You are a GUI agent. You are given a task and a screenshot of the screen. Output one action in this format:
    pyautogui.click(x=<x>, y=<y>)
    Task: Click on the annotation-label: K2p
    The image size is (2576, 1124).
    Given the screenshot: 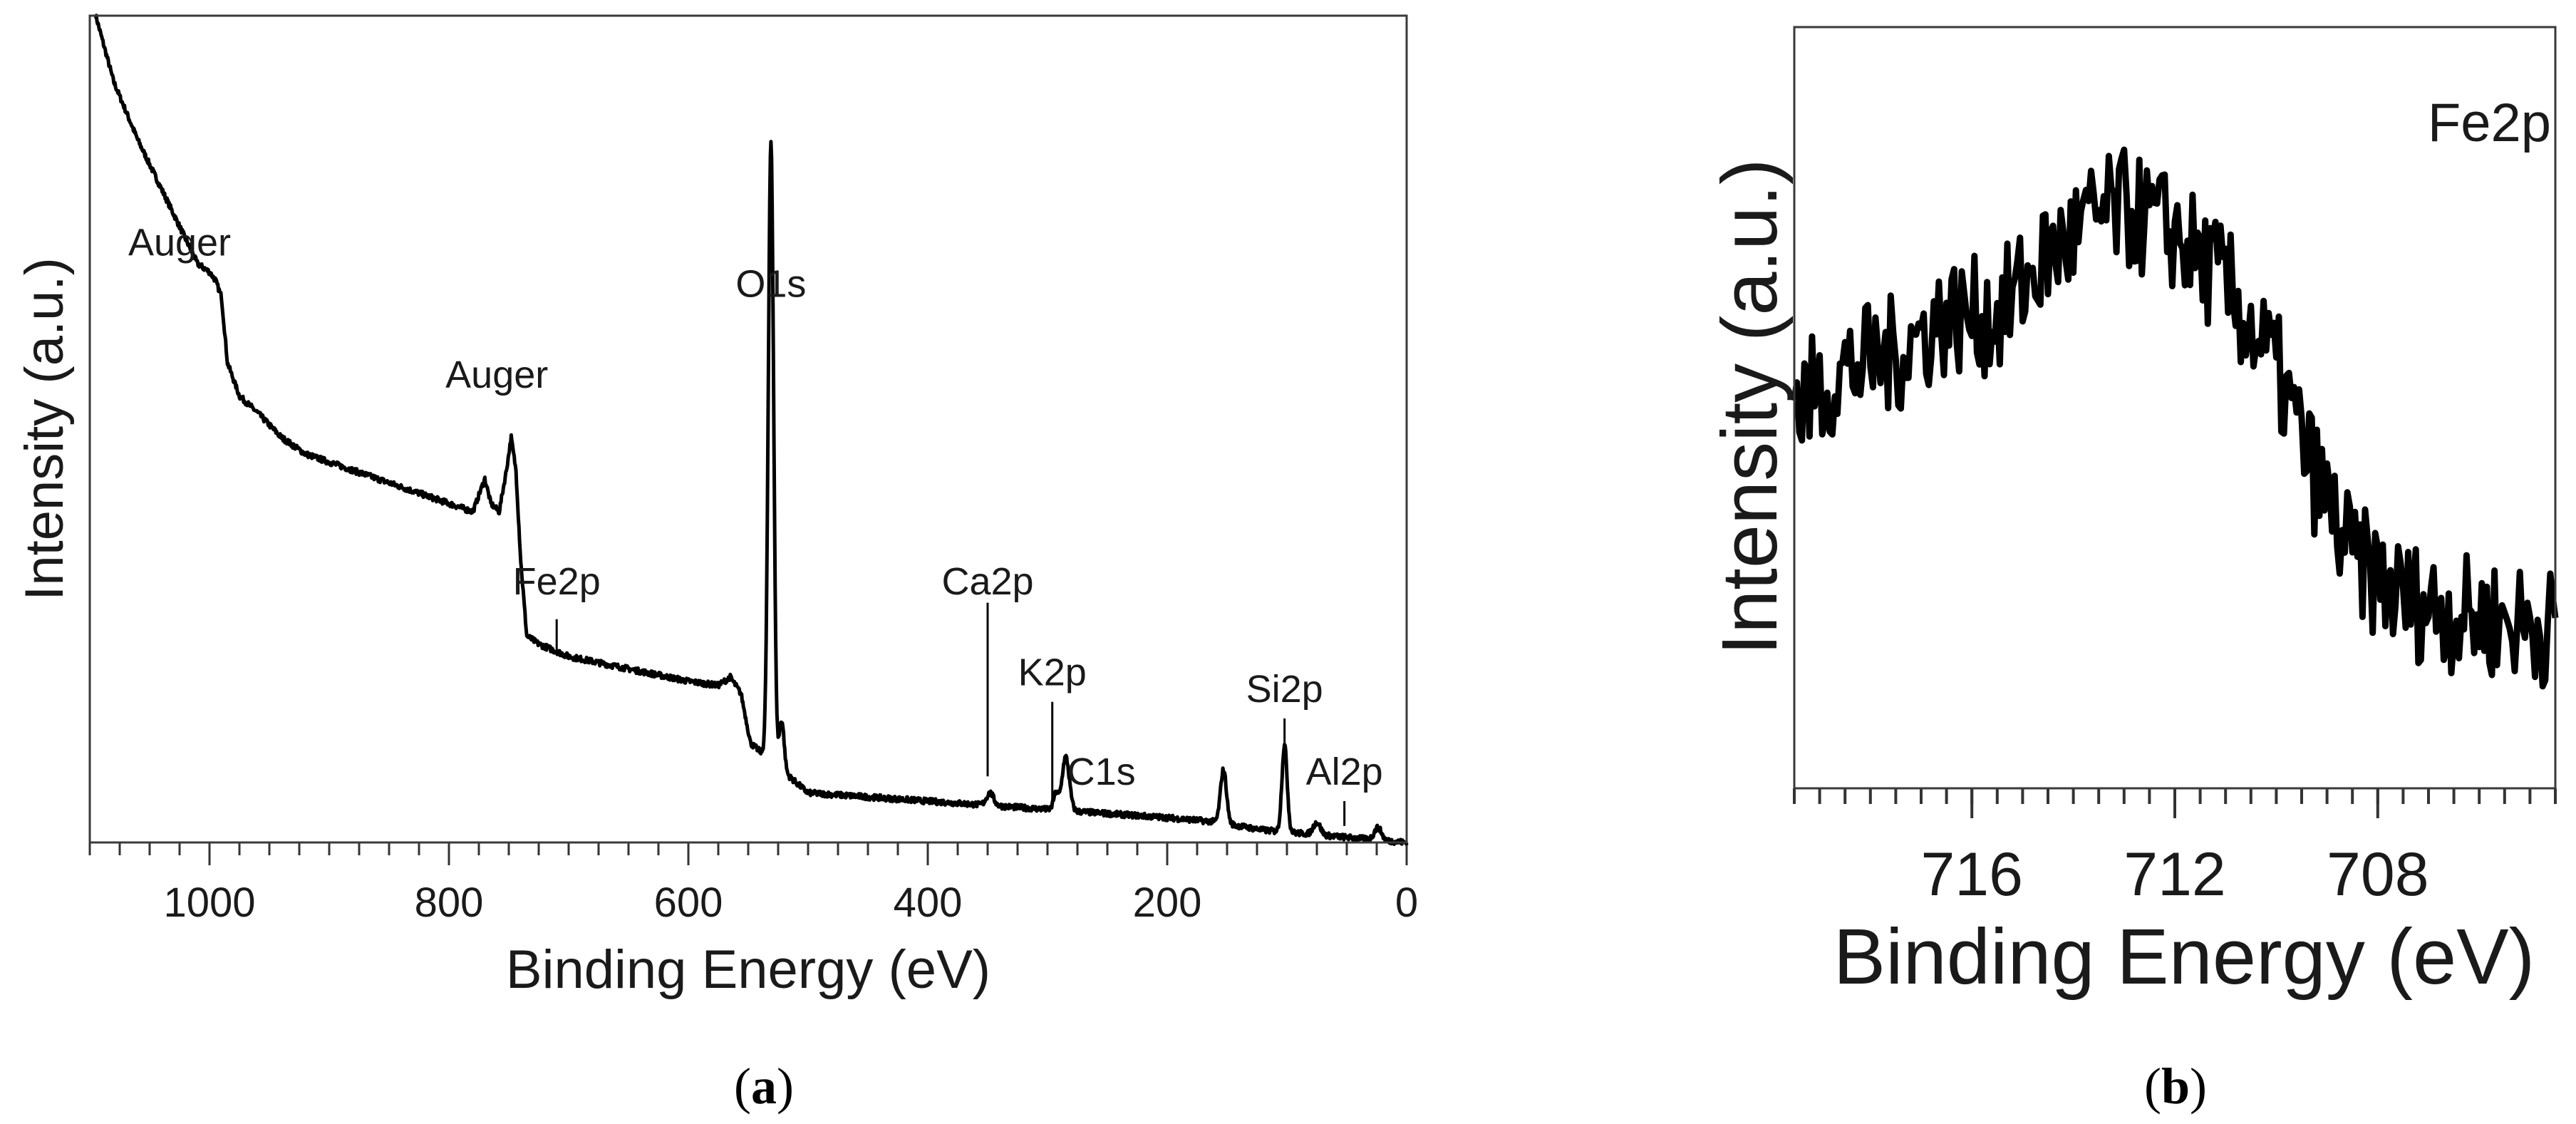 What is the action you would take?
    pyautogui.click(x=1053, y=672)
    